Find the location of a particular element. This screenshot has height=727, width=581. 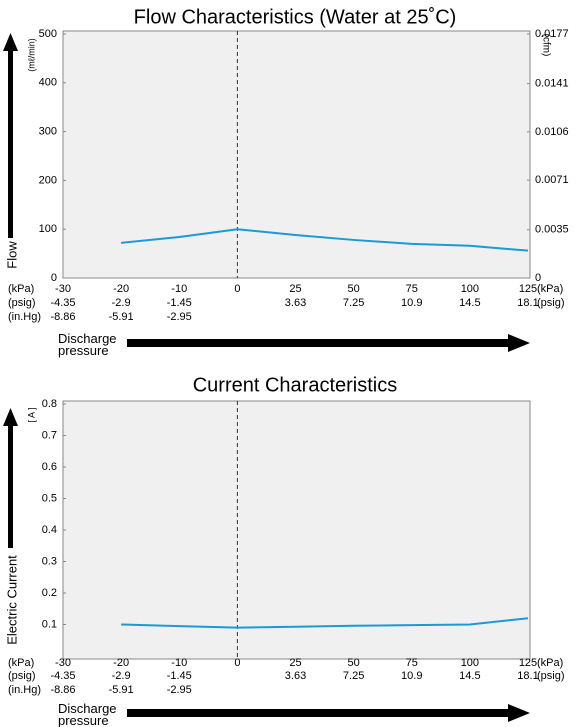

y2-tick-label: 0.0071 is located at coordinates (552, 180).